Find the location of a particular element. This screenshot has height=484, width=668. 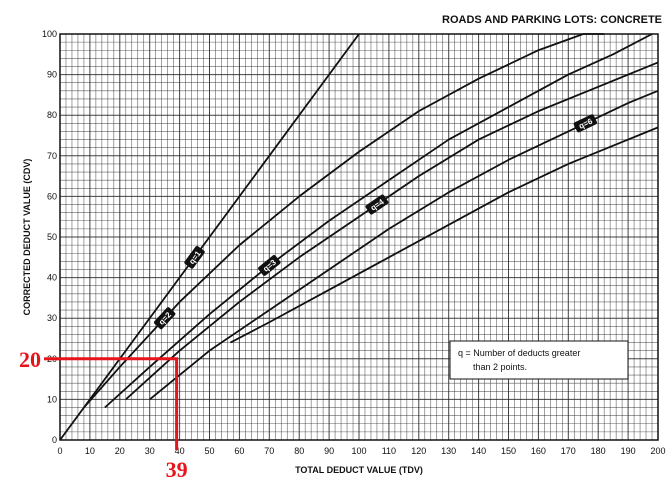

y-tick-label: 100 is located at coordinates (49, 34).